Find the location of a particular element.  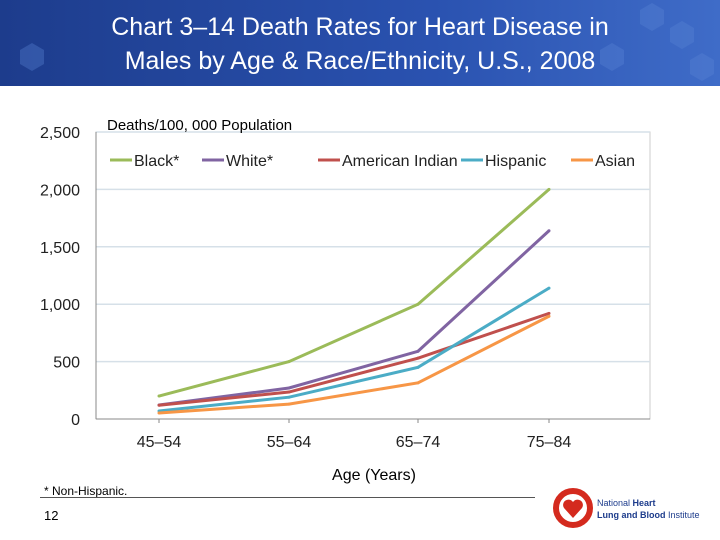

x-tick-label: 45–54 is located at coordinates (159, 442).